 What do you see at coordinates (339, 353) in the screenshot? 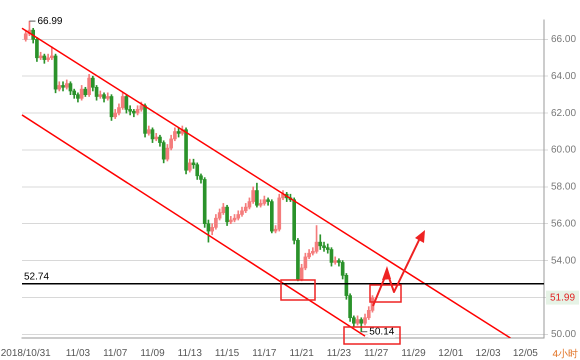
I see `x-tick-label: 11/23` at bounding box center [339, 353].